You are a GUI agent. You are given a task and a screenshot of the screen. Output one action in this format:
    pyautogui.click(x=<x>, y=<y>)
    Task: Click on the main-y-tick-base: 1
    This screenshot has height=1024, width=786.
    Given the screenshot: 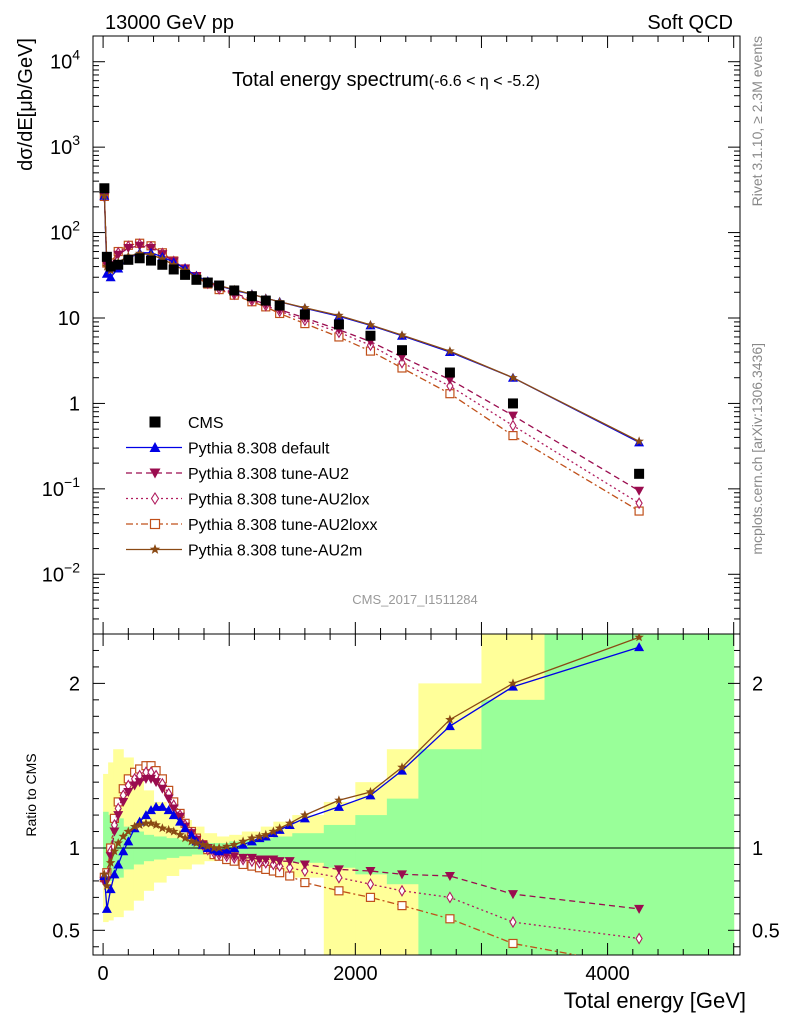 What is the action you would take?
    pyautogui.click(x=74, y=404)
    